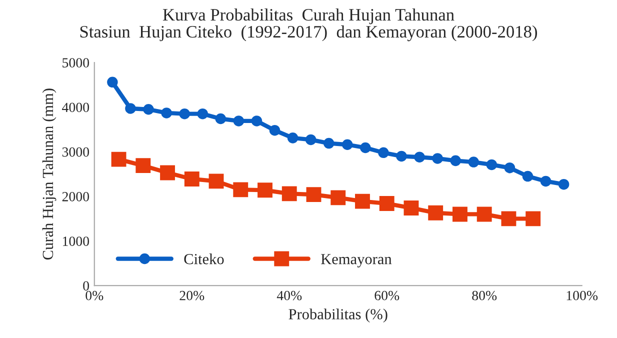  I want to click on y-tick-label: 3000, so click(76, 152).